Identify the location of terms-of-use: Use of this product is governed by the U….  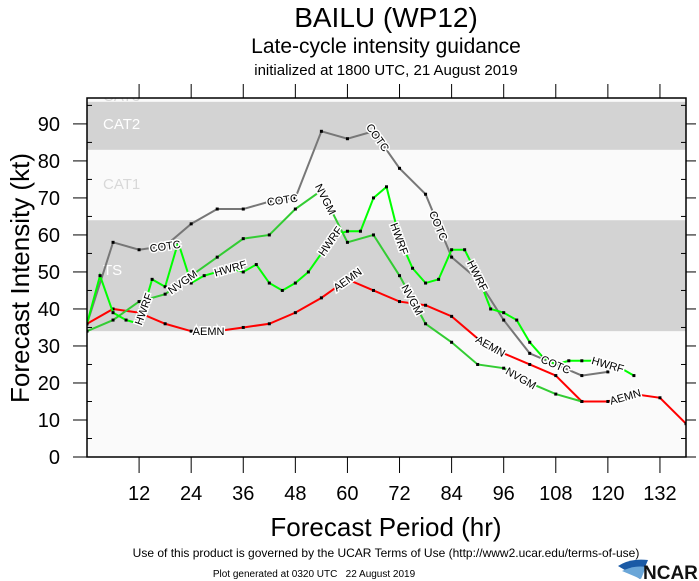
(386, 553).